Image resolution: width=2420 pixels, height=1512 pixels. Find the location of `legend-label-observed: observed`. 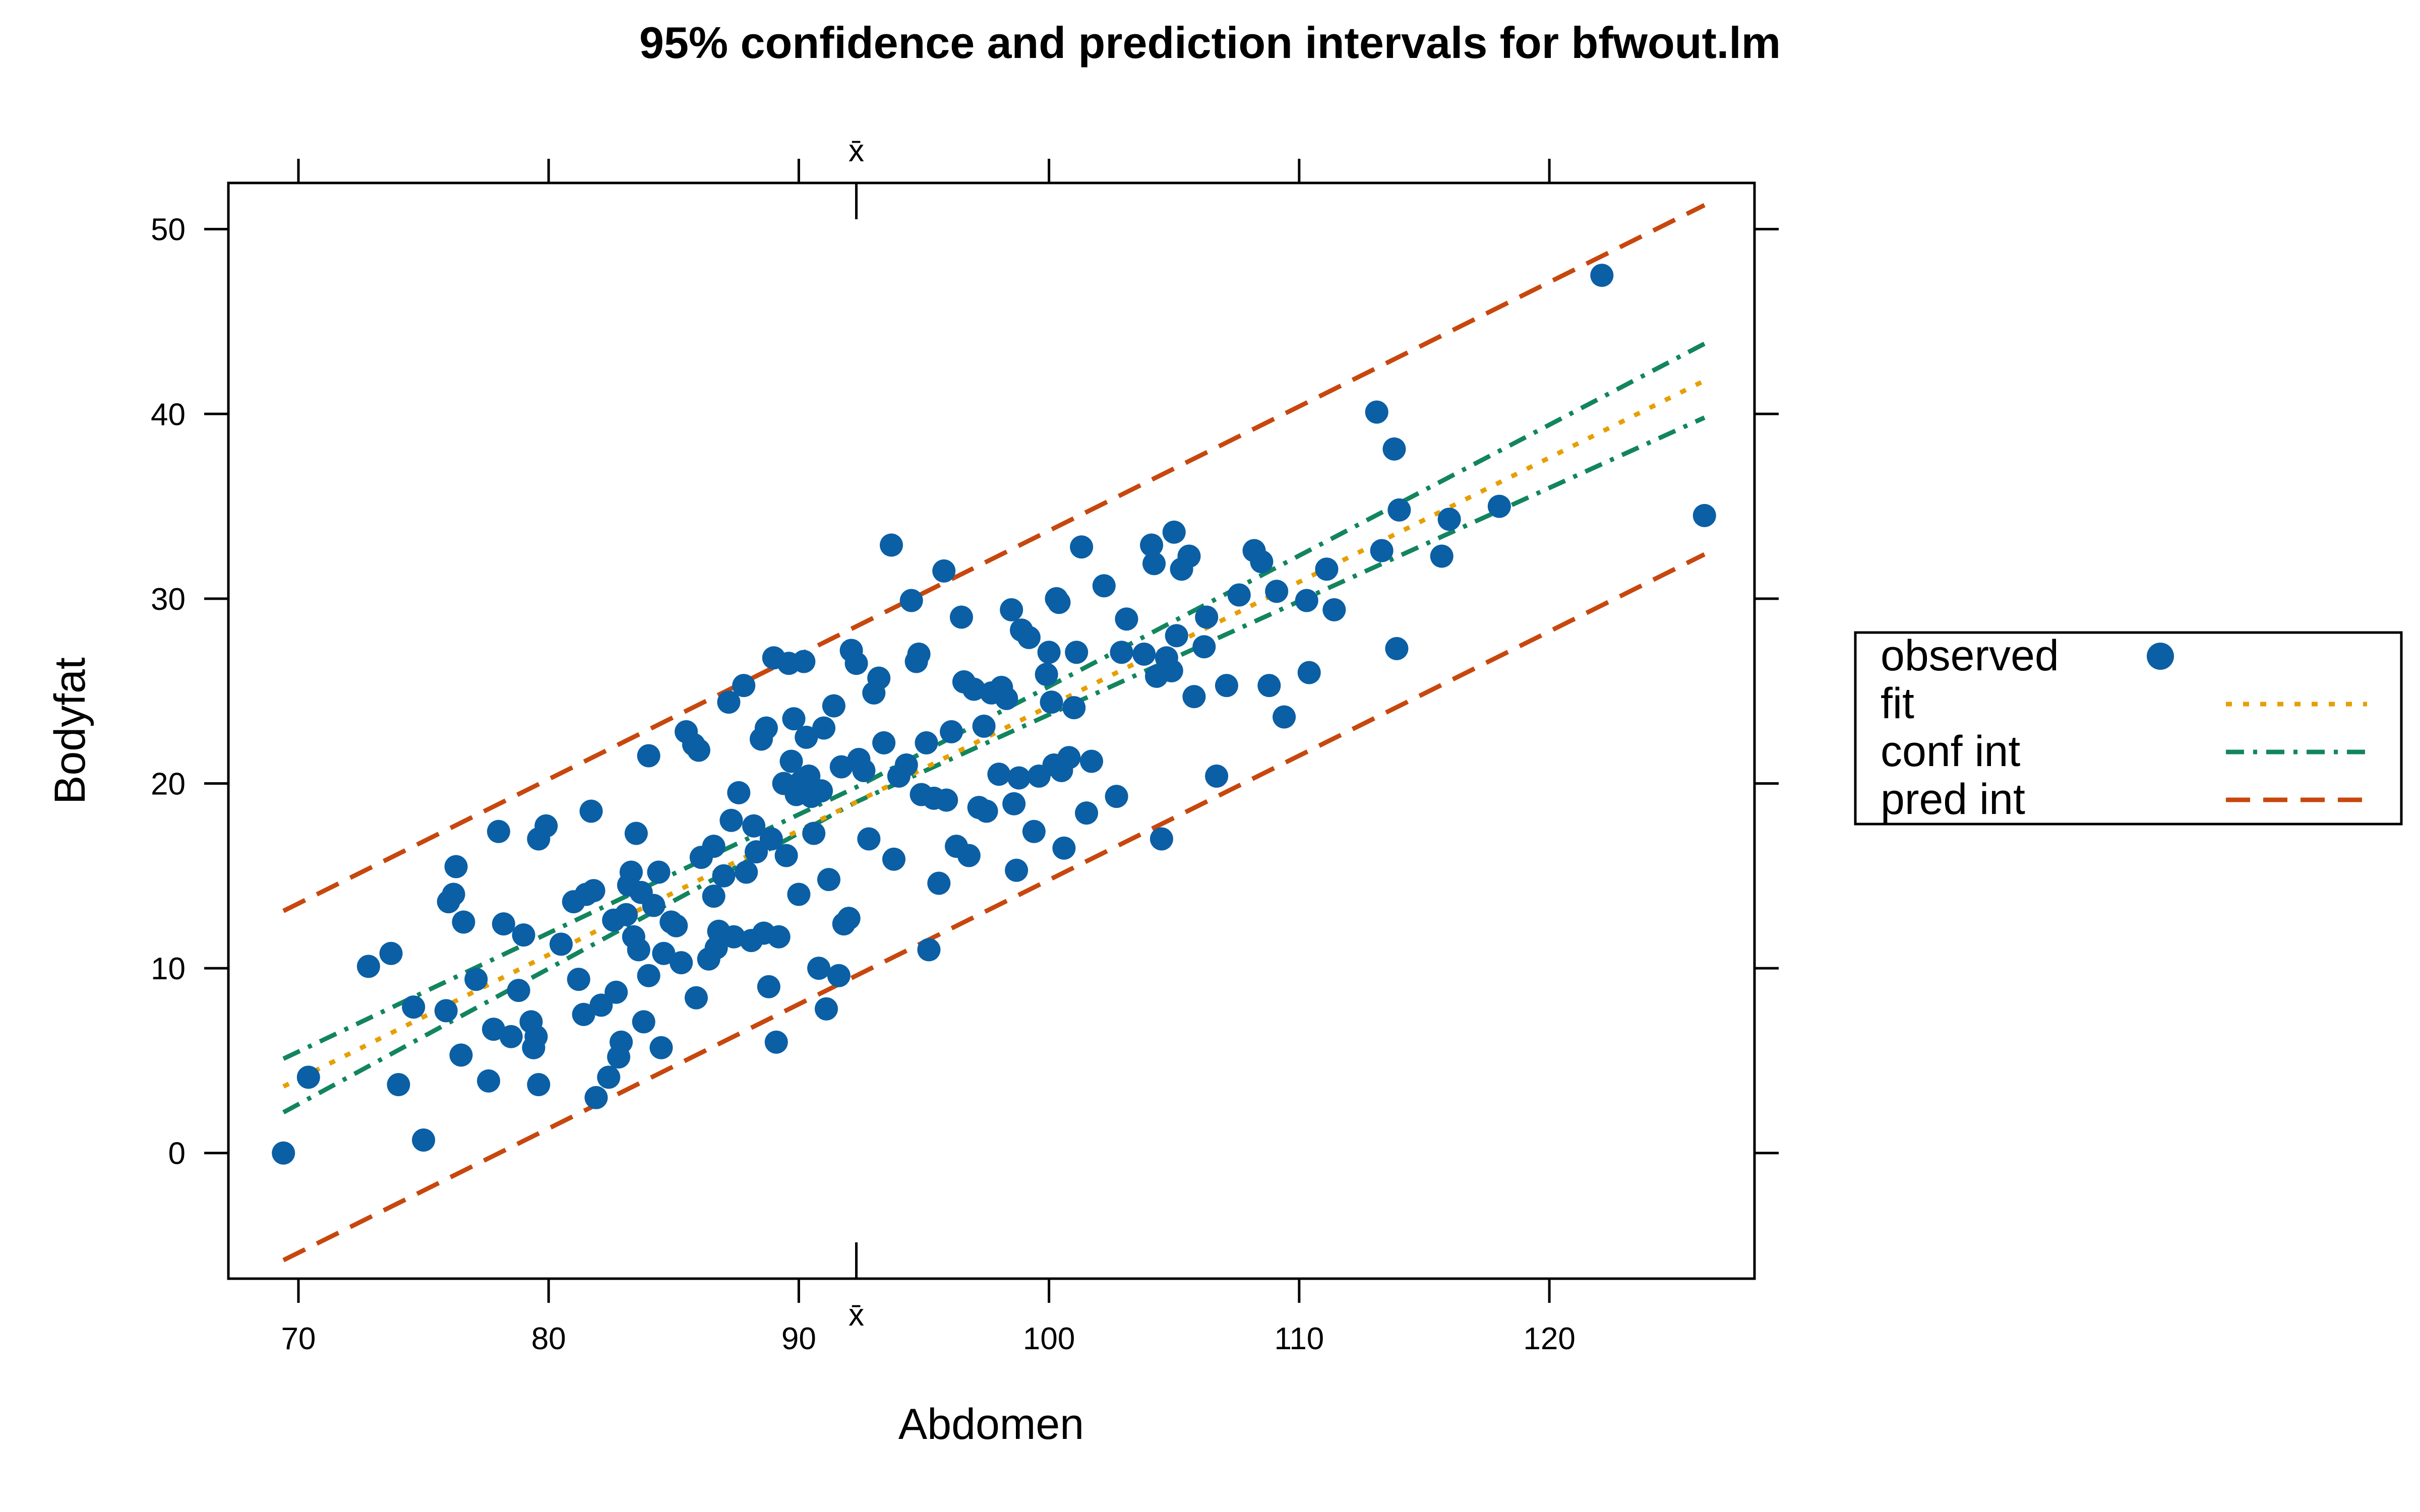

legend-label-observed: observed is located at coordinates (1970, 656).